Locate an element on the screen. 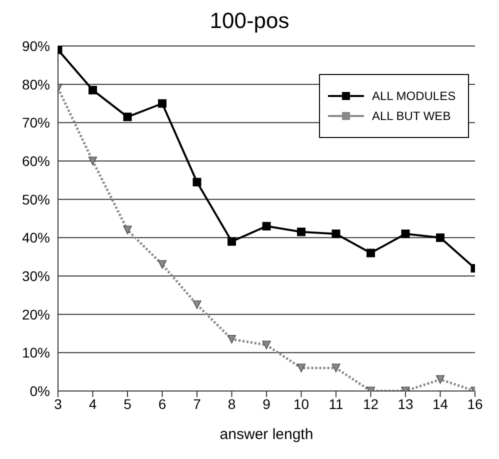  y-tick-label: 0% is located at coordinates (40, 390).